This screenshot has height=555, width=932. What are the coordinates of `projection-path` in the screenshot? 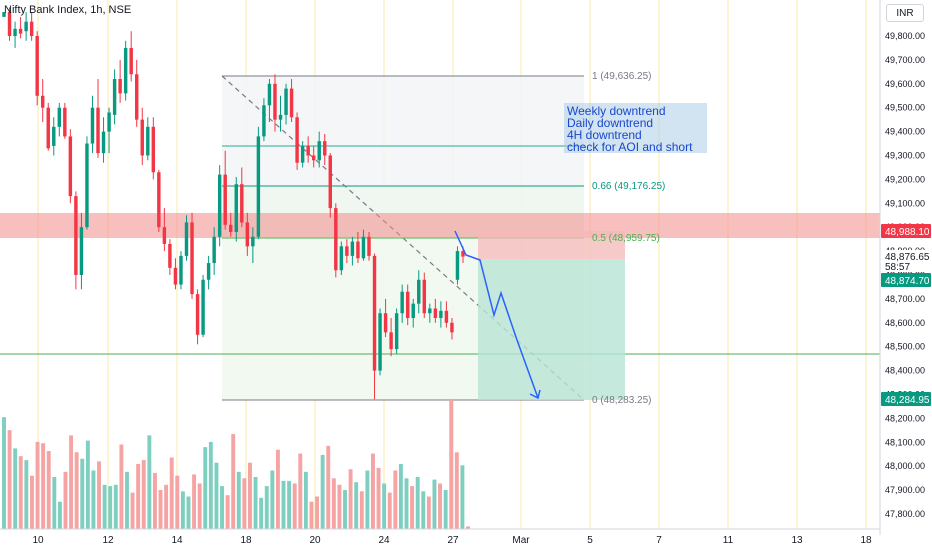 It's located at (497, 315).